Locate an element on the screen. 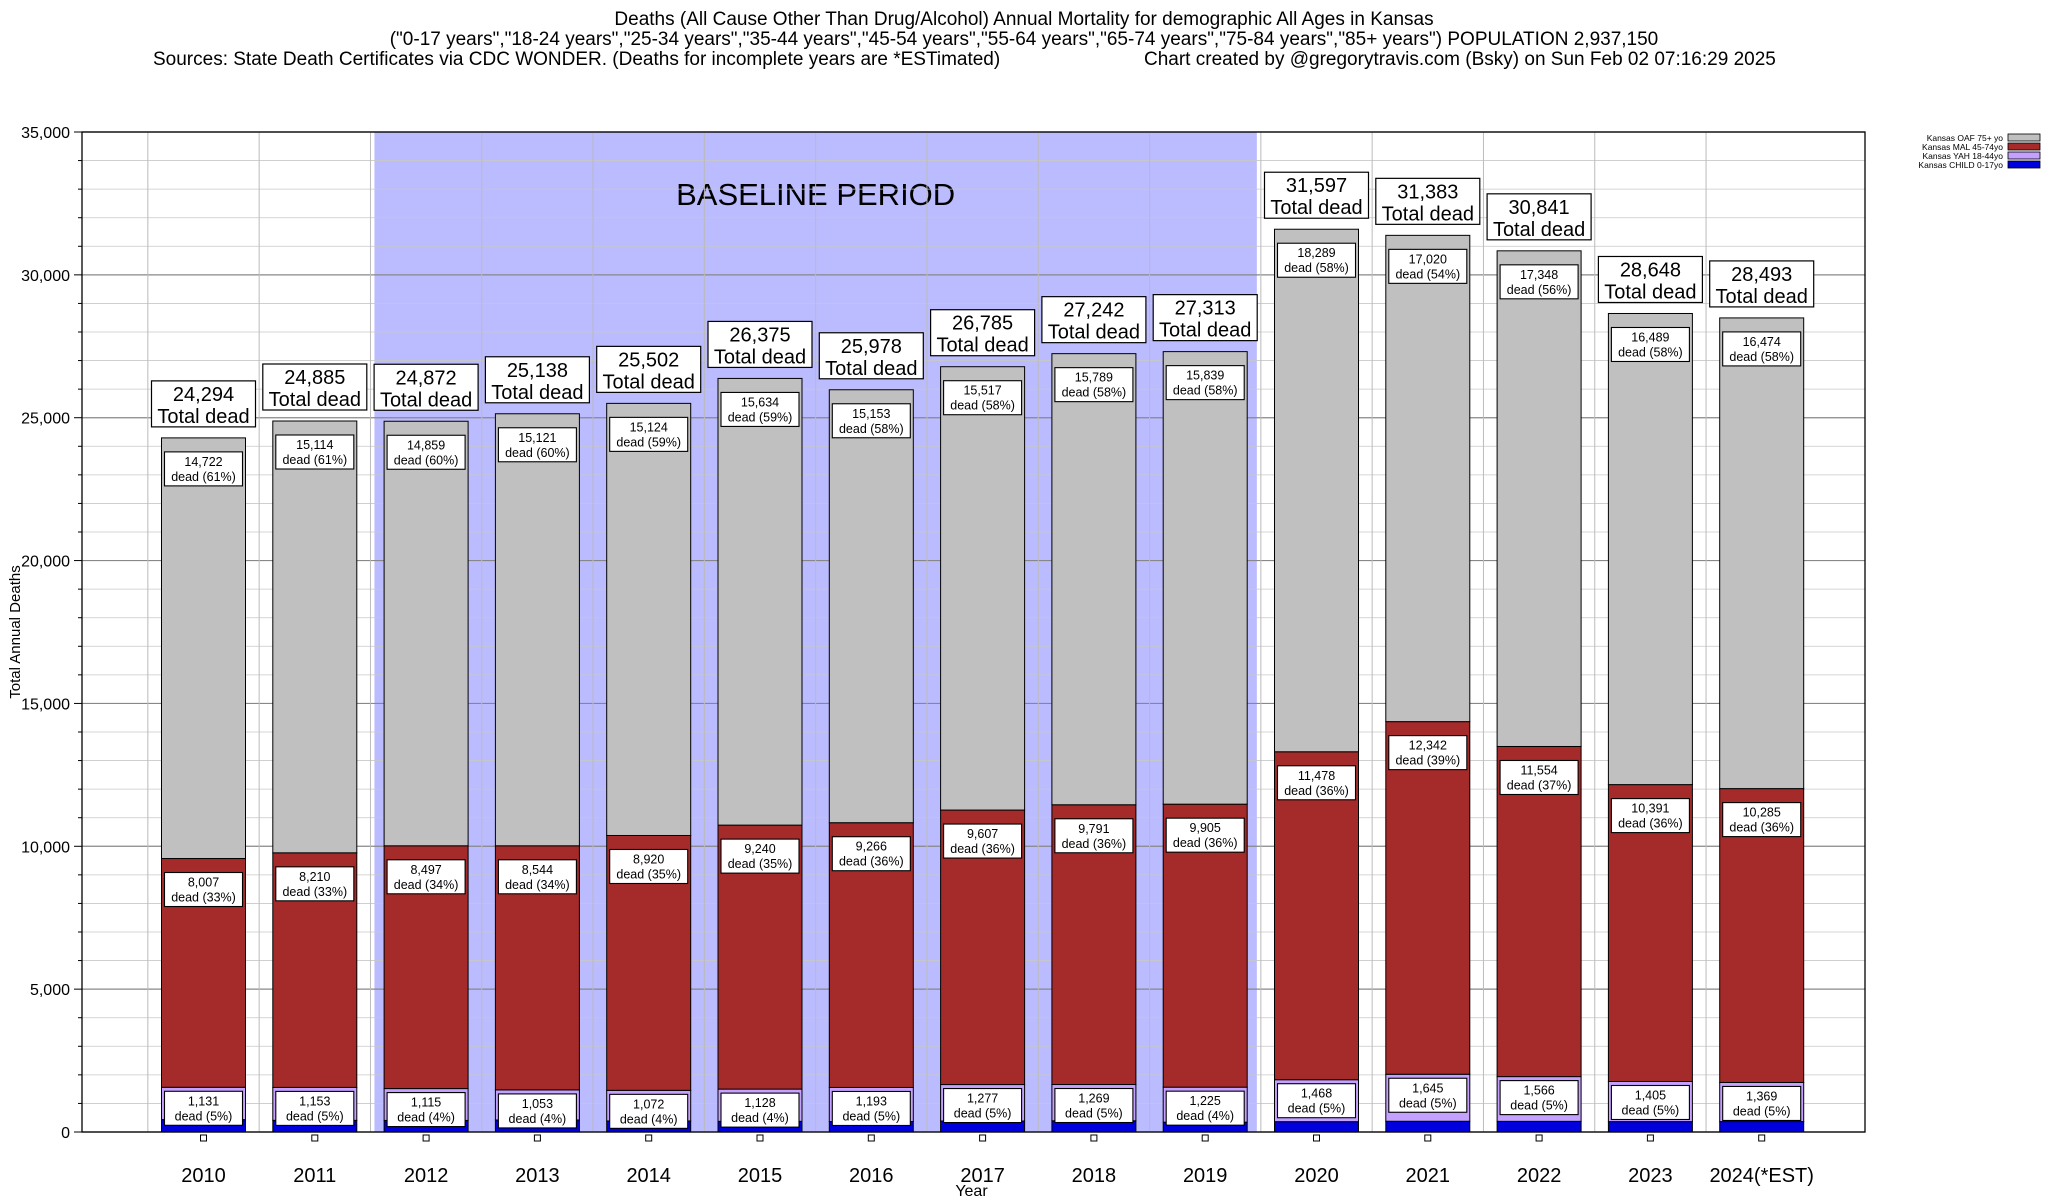  x-tick-label: 2024(*EST) is located at coordinates (1761, 1176).